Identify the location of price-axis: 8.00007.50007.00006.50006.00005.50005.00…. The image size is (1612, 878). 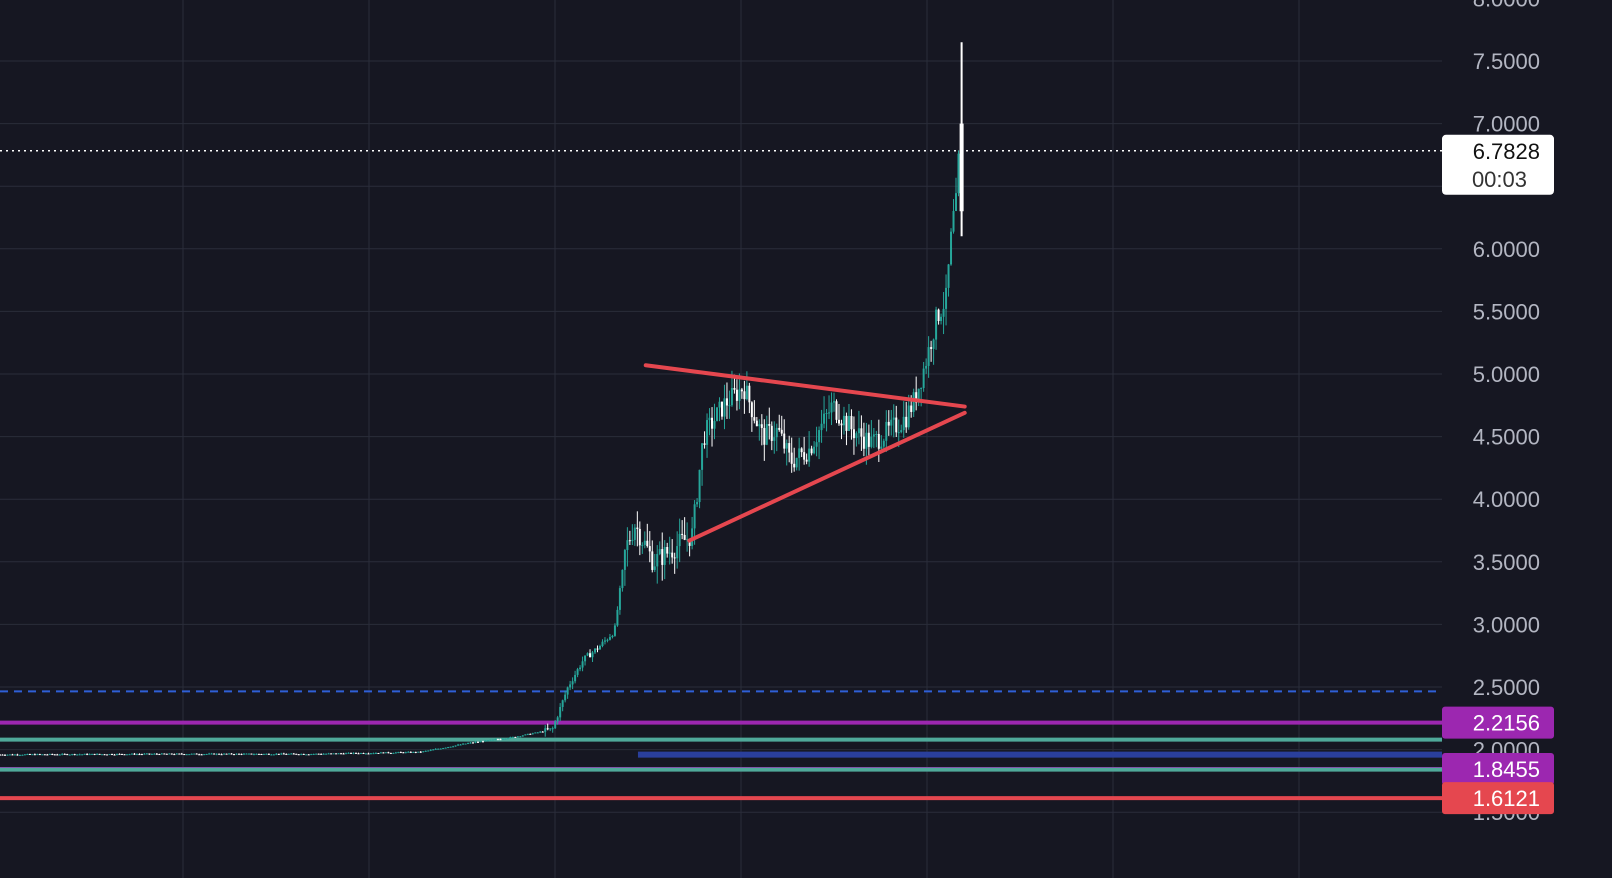
(1527, 439).